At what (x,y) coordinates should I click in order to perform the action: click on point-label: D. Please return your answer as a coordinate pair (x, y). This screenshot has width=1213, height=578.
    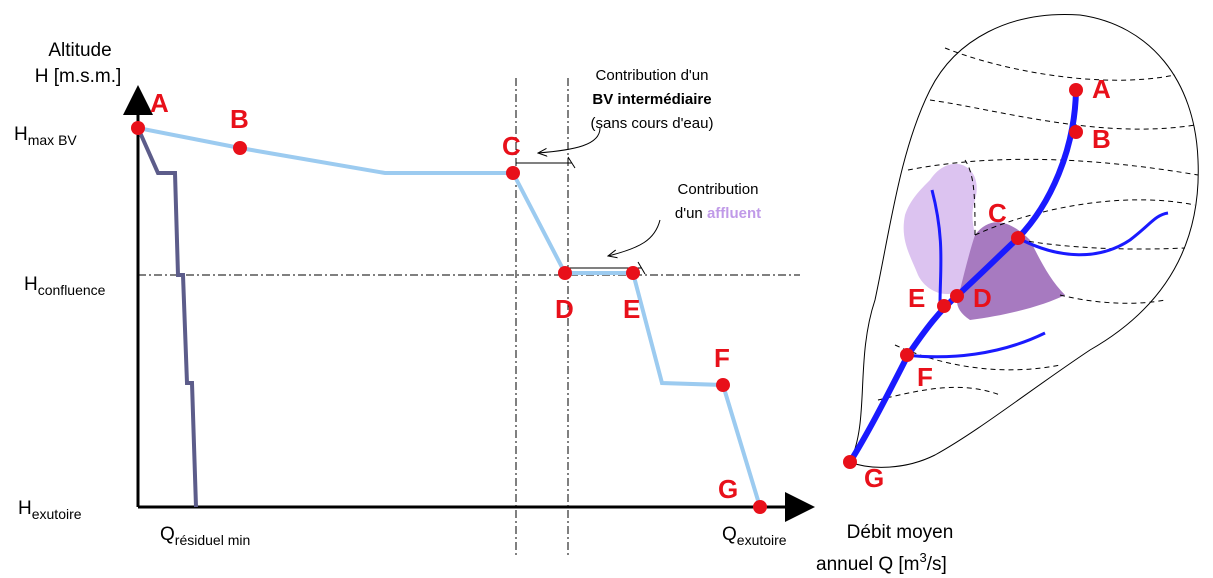
    Looking at the image, I should click on (564, 309).